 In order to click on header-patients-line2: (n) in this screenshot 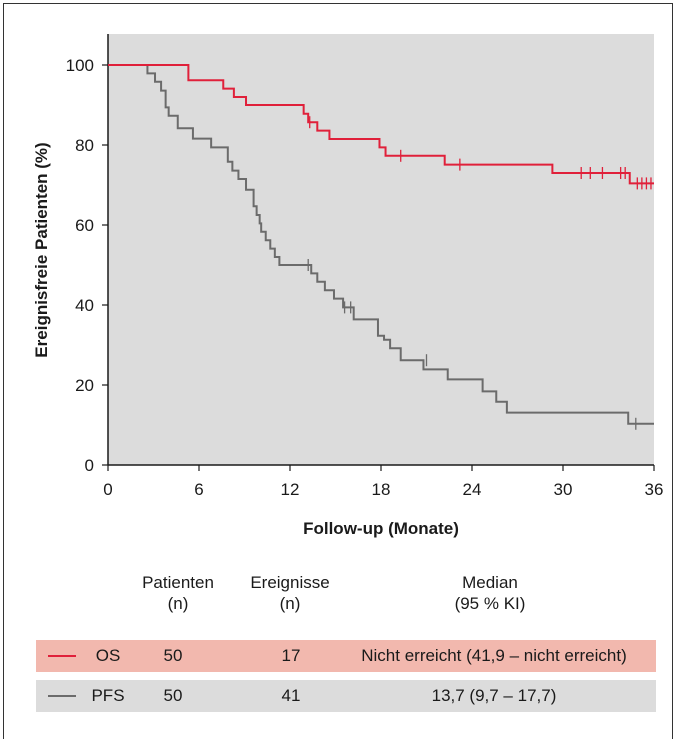, I will do `click(178, 603)`.